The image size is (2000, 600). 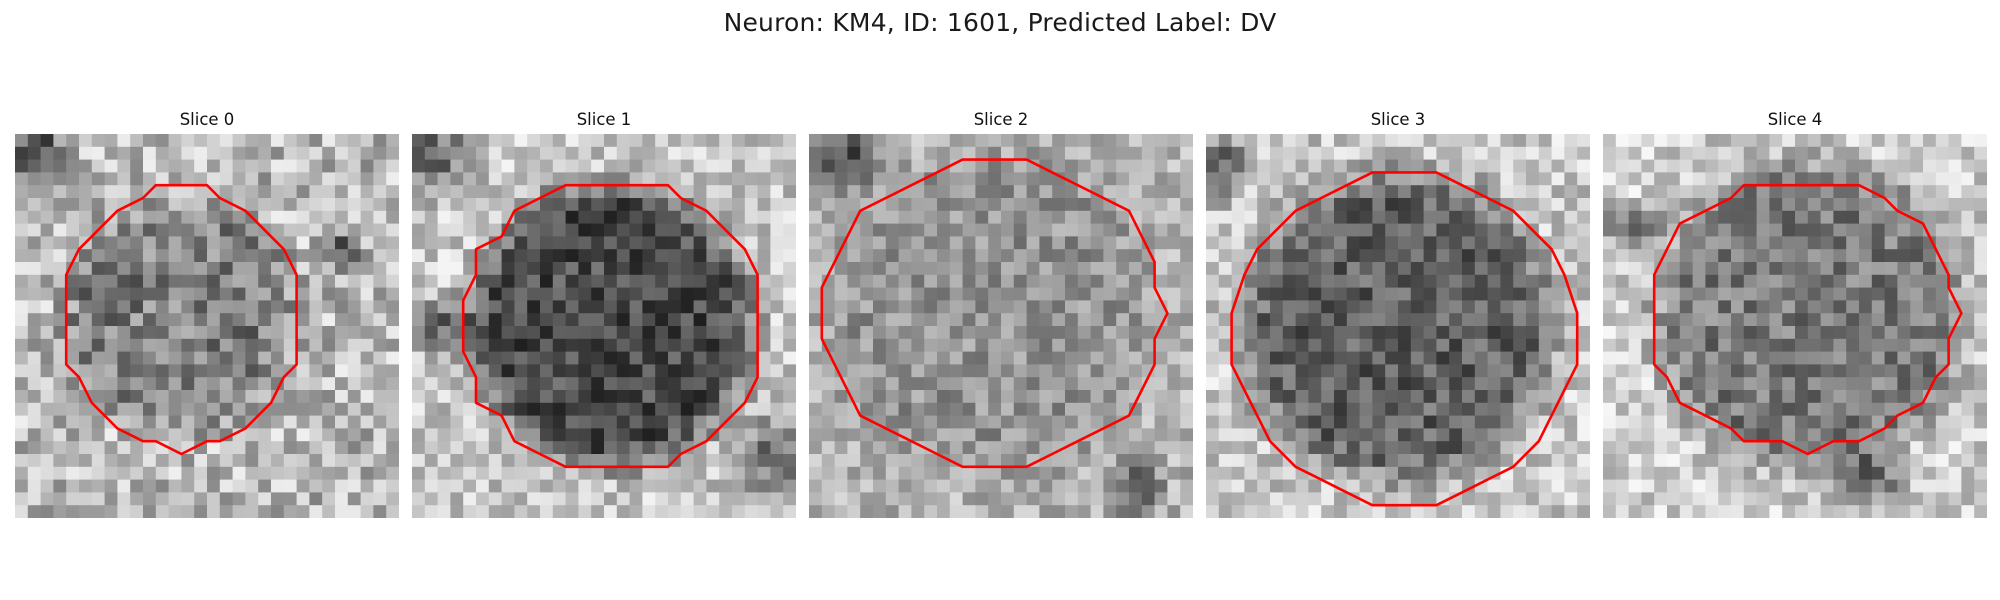 I want to click on slice-title-2: Slice 2, so click(x=1001, y=119).